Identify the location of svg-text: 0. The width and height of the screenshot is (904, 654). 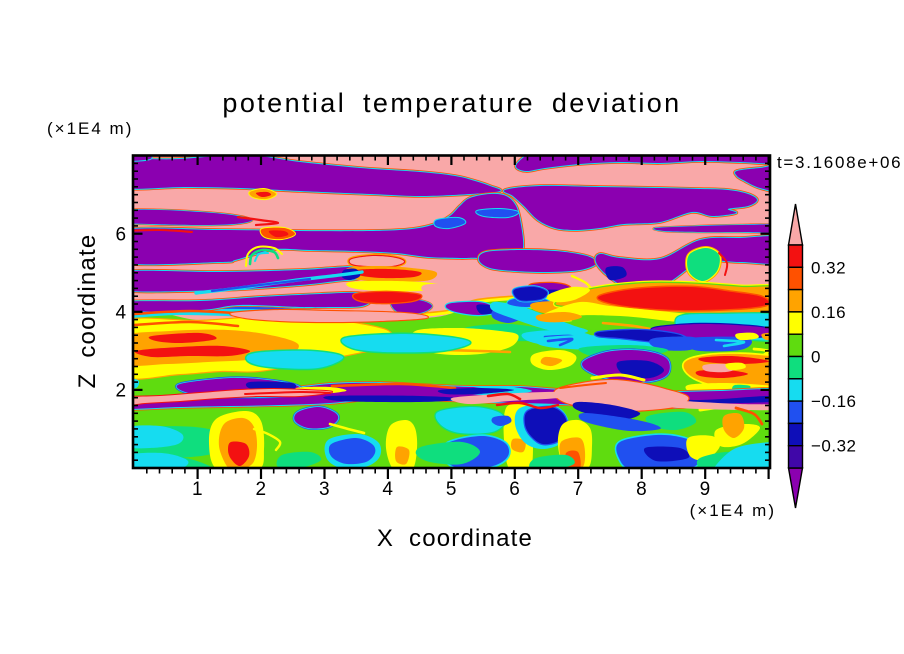
(816, 357).